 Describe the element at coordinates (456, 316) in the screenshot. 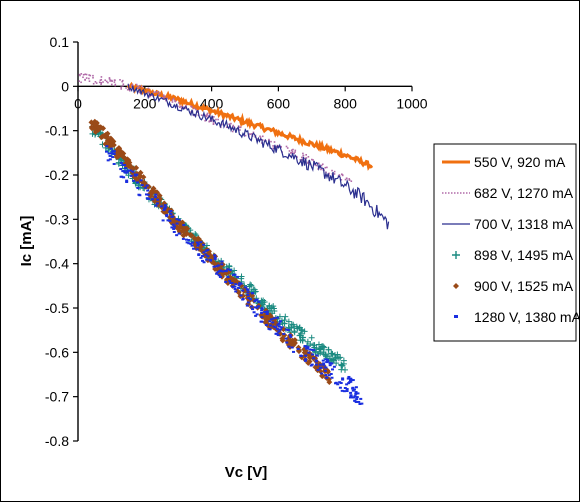

I see `legend-key-dash` at that location.